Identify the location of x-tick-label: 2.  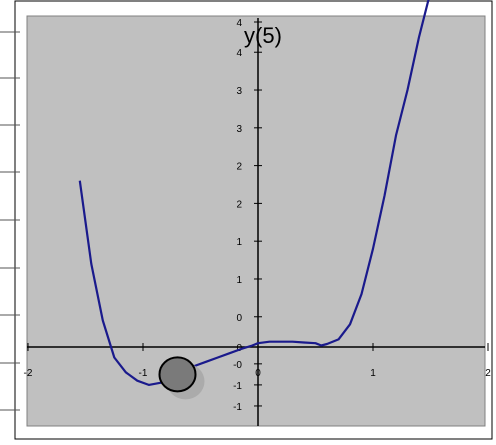
(488, 373).